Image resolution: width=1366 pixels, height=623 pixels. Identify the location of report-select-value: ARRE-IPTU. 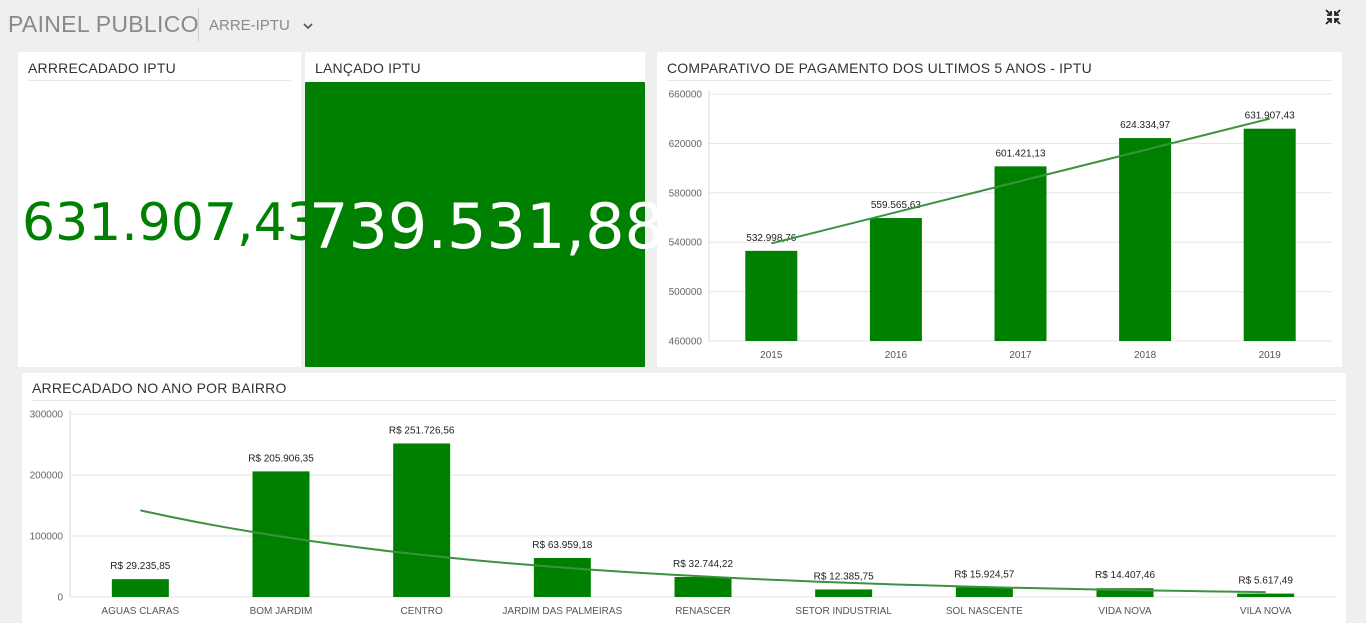
(249, 25).